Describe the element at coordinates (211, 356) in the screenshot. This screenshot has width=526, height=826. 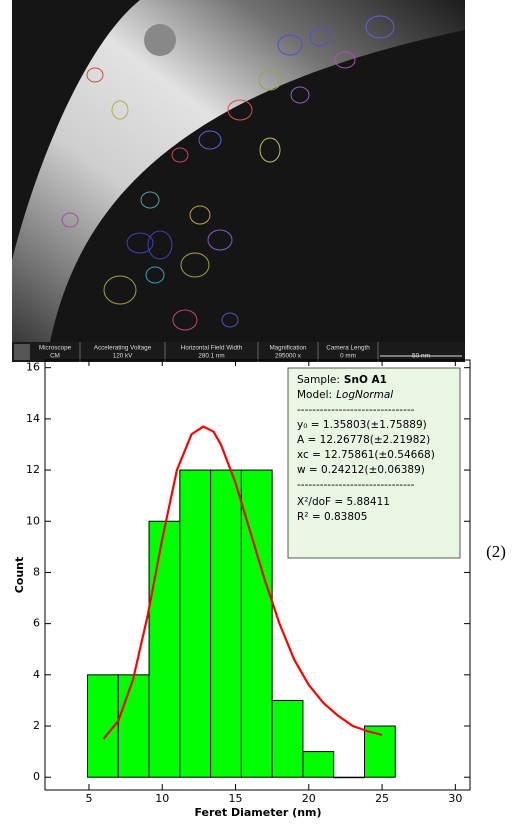
I see `info-value: 280.1 nm` at that location.